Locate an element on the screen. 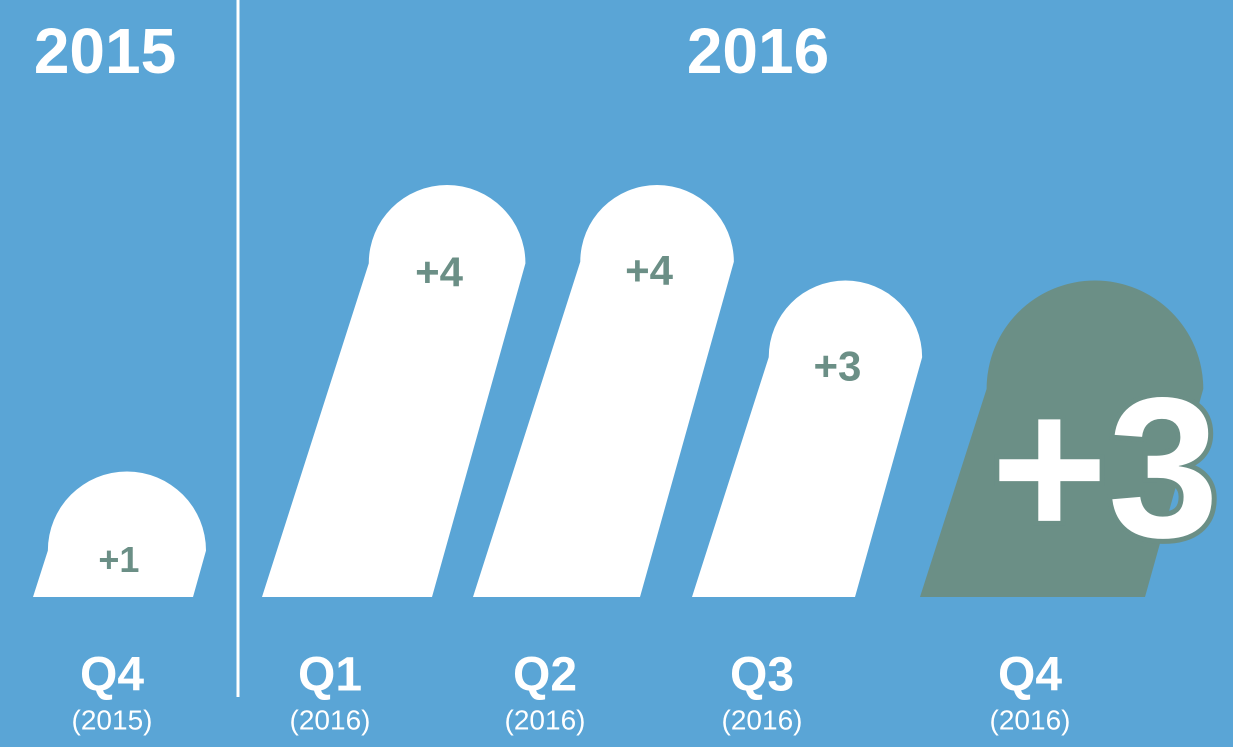 The image size is (1233, 747). category-label: Q2 is located at coordinates (545, 675).